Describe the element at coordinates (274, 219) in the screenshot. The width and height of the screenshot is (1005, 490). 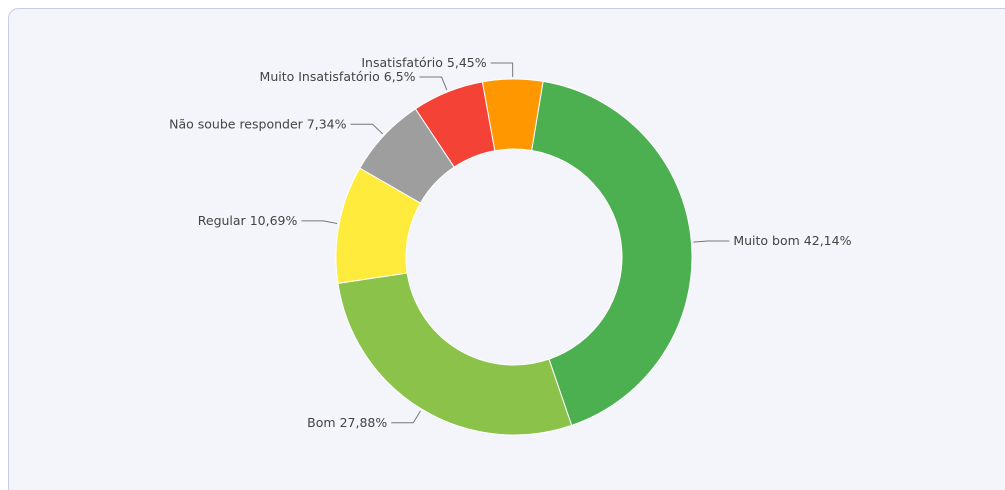
I see `slice-label-value: 10,69%` at that location.